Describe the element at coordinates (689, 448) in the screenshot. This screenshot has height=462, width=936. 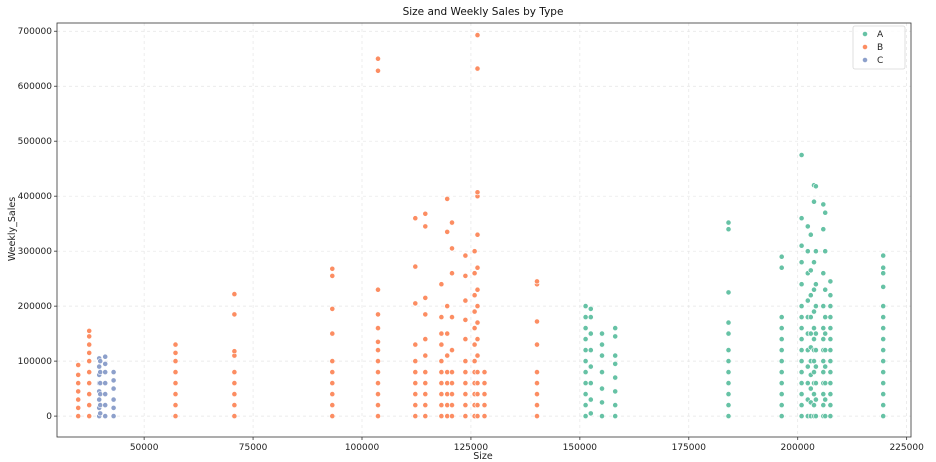
I see `x-tick-label: 175000` at that location.